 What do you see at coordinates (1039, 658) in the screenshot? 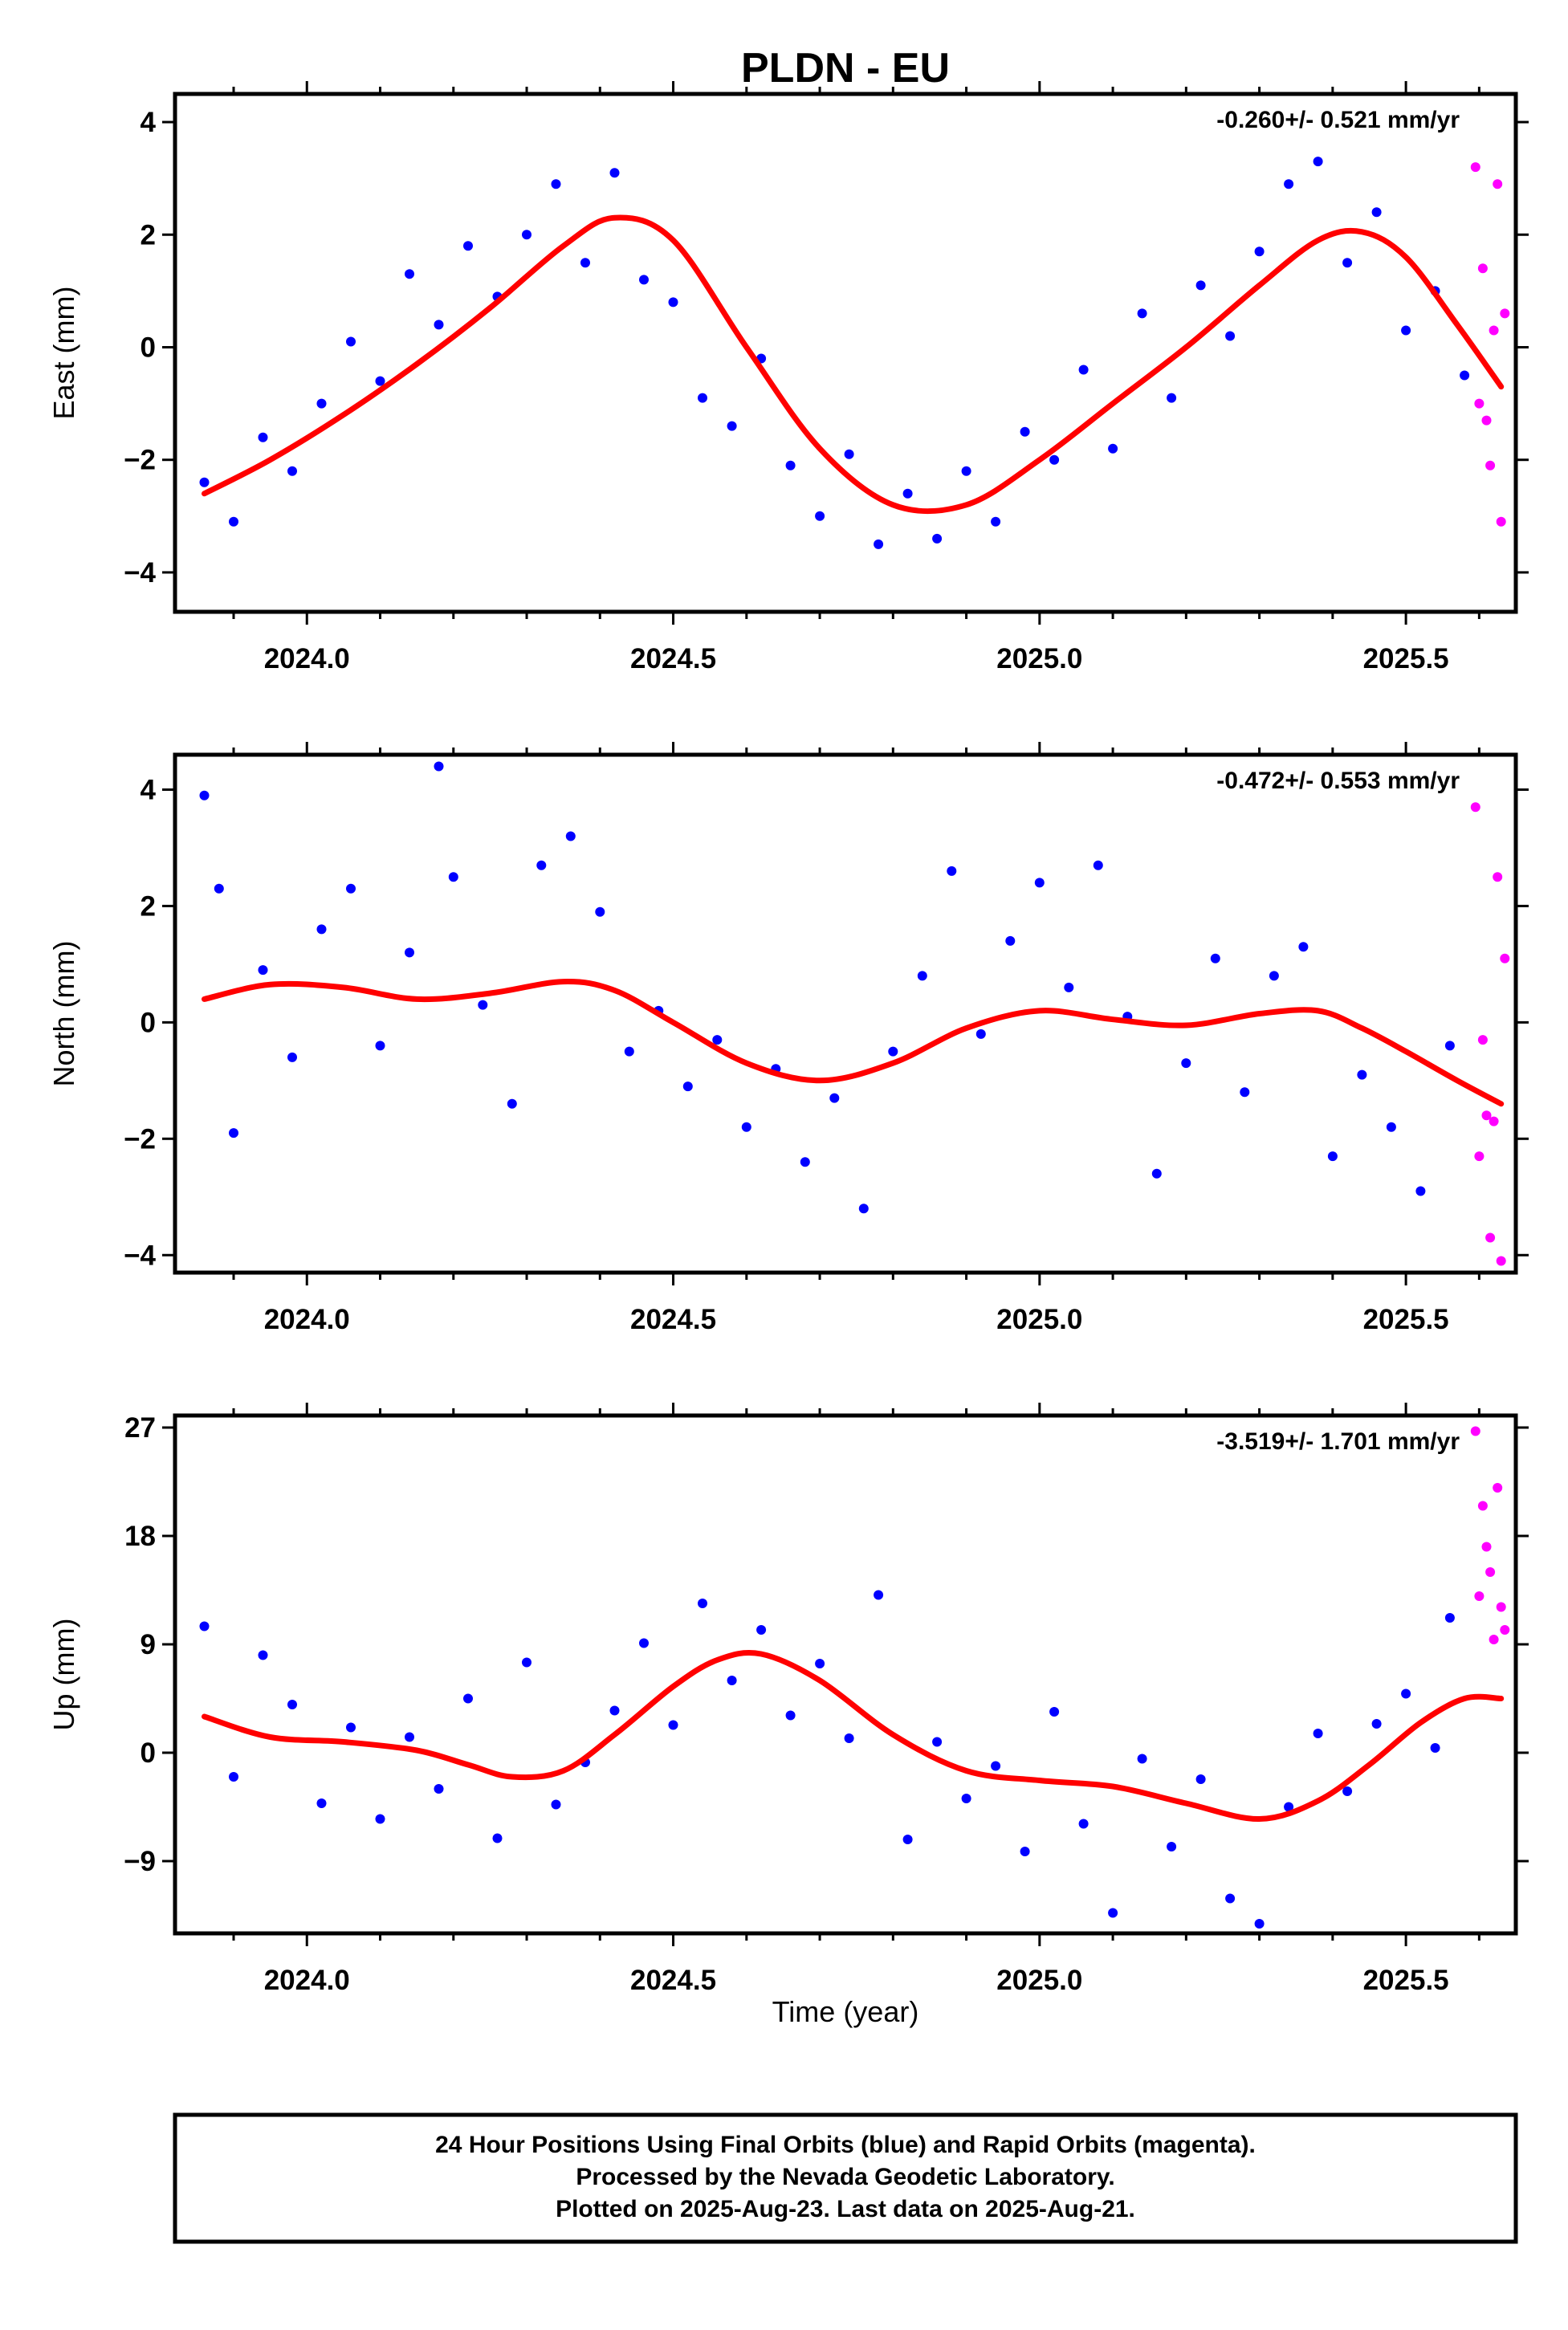
I see `x-tick-label: 2025.0` at bounding box center [1039, 658].